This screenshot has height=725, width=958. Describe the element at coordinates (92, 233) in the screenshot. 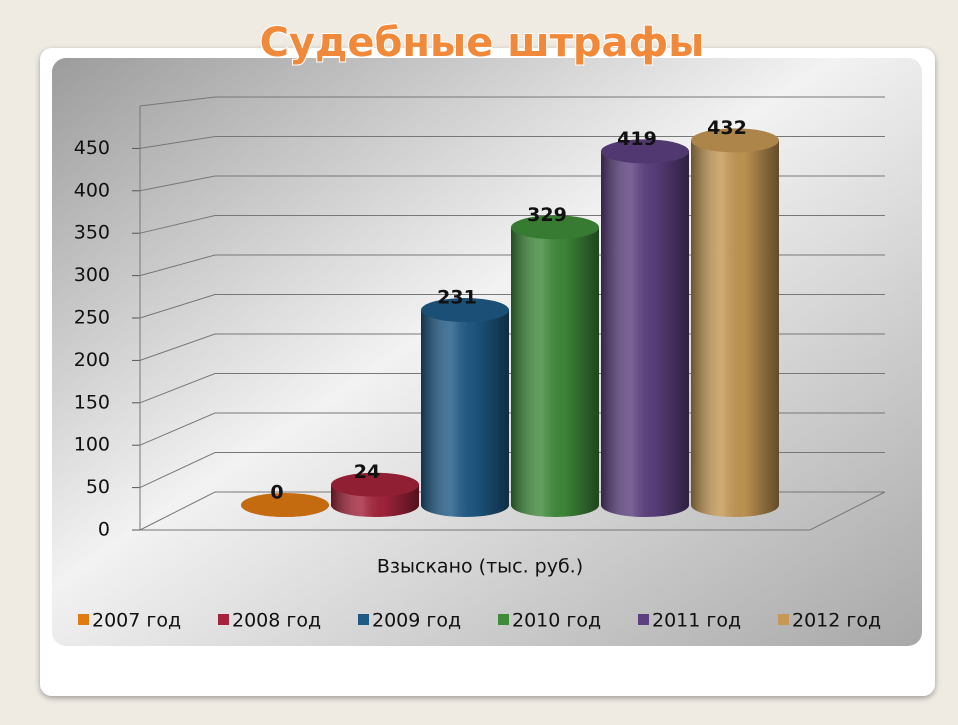

I see `y-tick-label: 350` at that location.